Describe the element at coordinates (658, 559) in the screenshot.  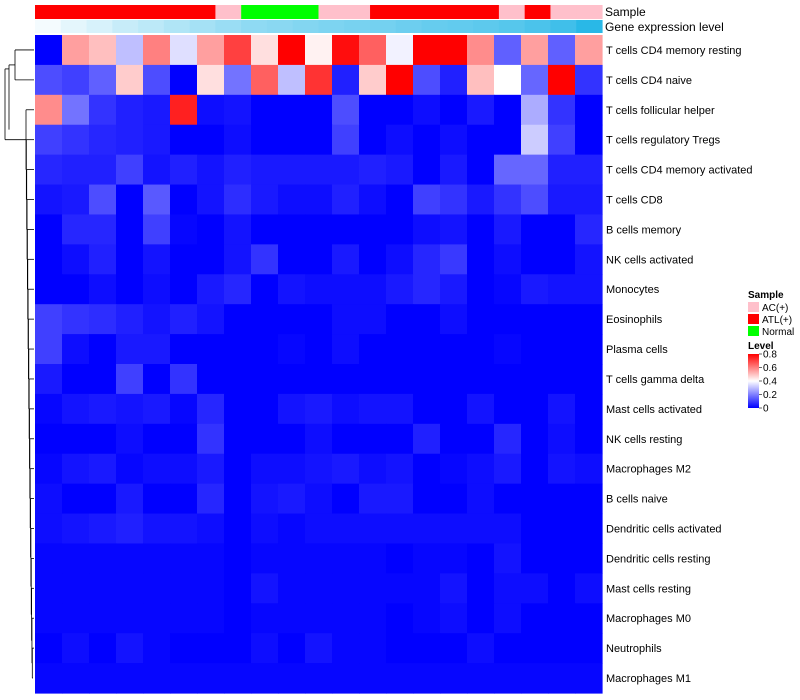
I see `row-label: Dendritic cells resting` at that location.